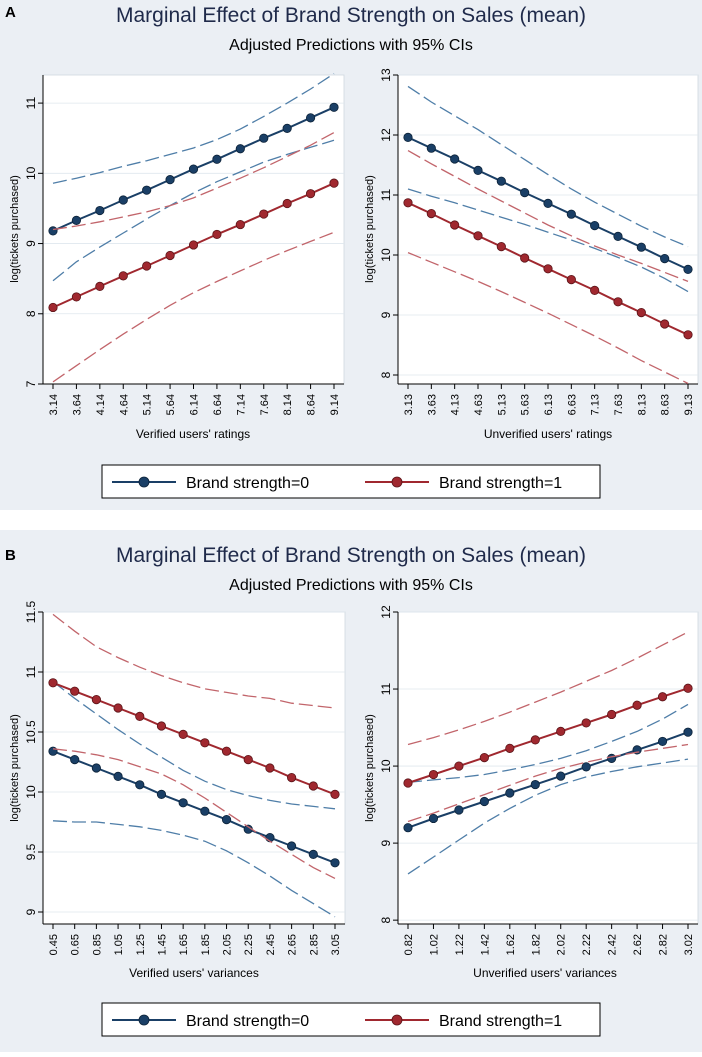 The image size is (702, 1057). What do you see at coordinates (31, 732) in the screenshot?
I see `y-tick-label: 10.5` at bounding box center [31, 732].